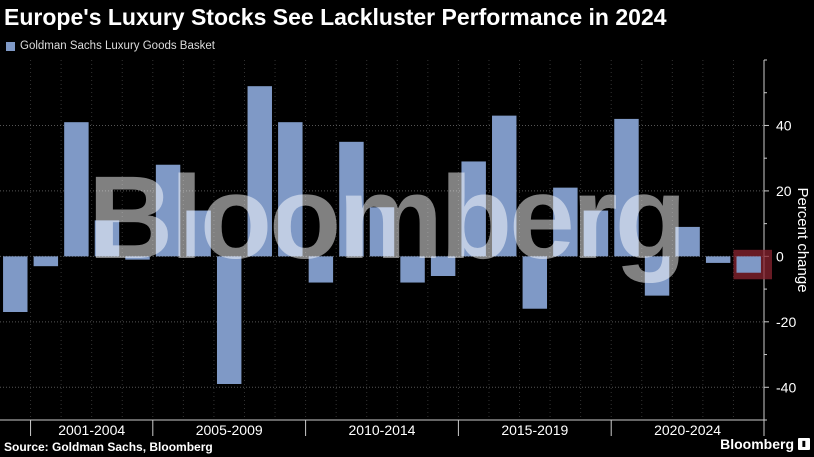 This screenshot has height=457, width=814. Describe the element at coordinates (321, 269) in the screenshot. I see `bar-2010` at that location.